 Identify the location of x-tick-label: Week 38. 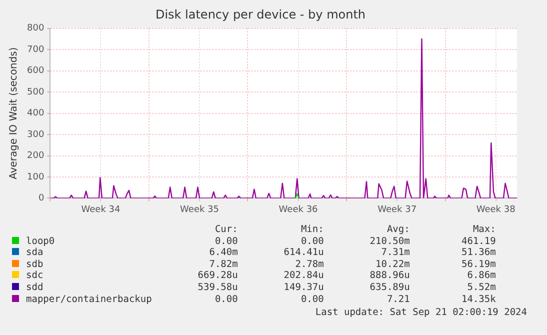
(496, 209).